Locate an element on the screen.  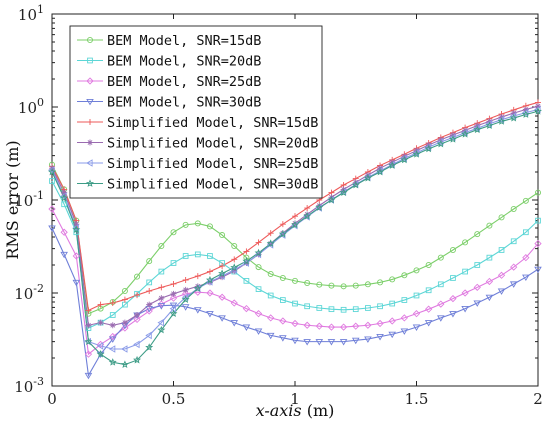
x-axis-title: x-axis (m) is located at coordinates (295, 410).